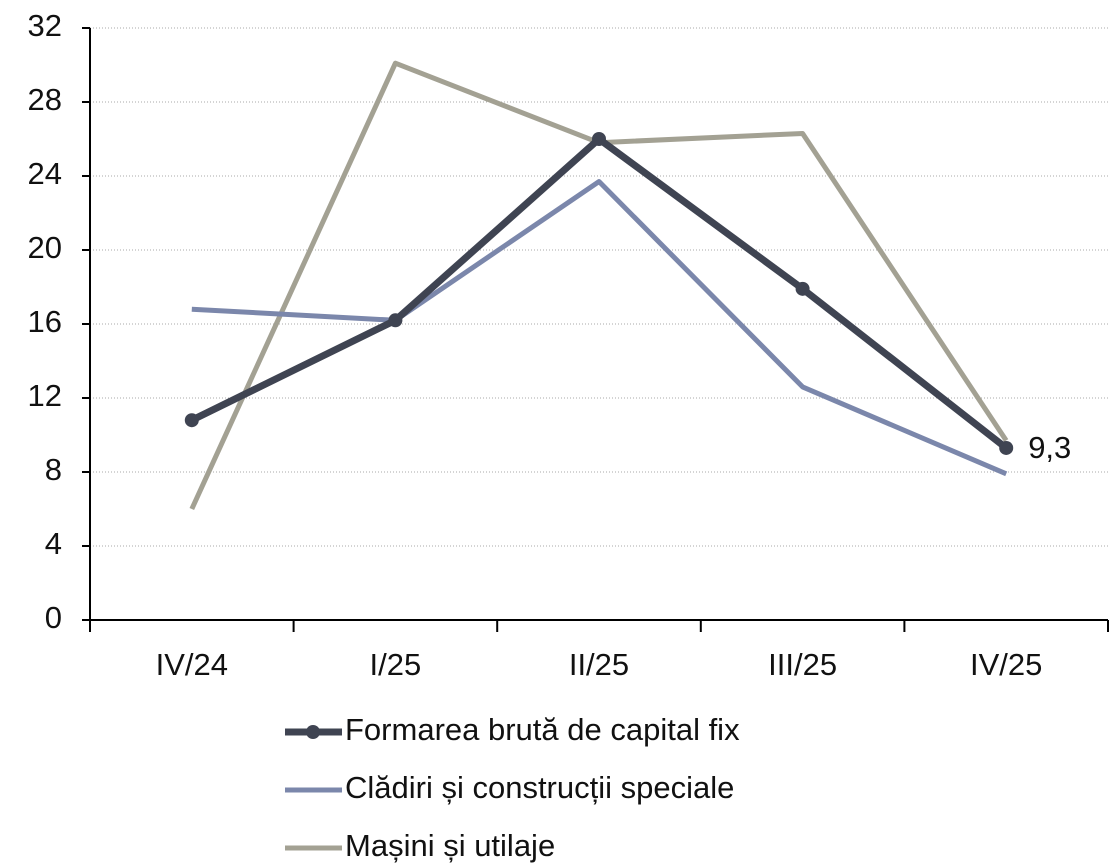 The width and height of the screenshot is (1109, 864). I want to click on legend-label: Formarea brută de capital fix, so click(542, 729).